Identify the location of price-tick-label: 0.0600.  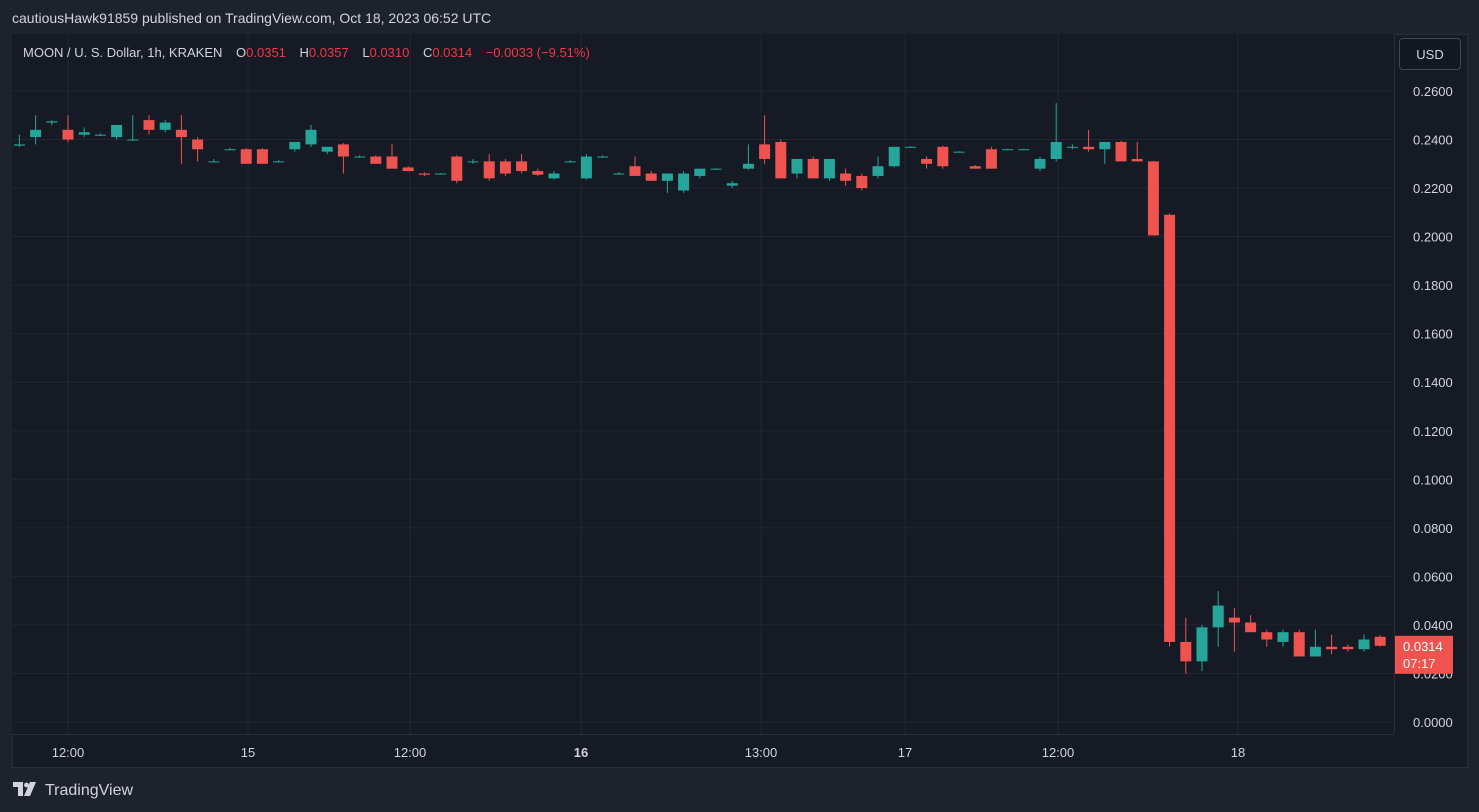
(1433, 576).